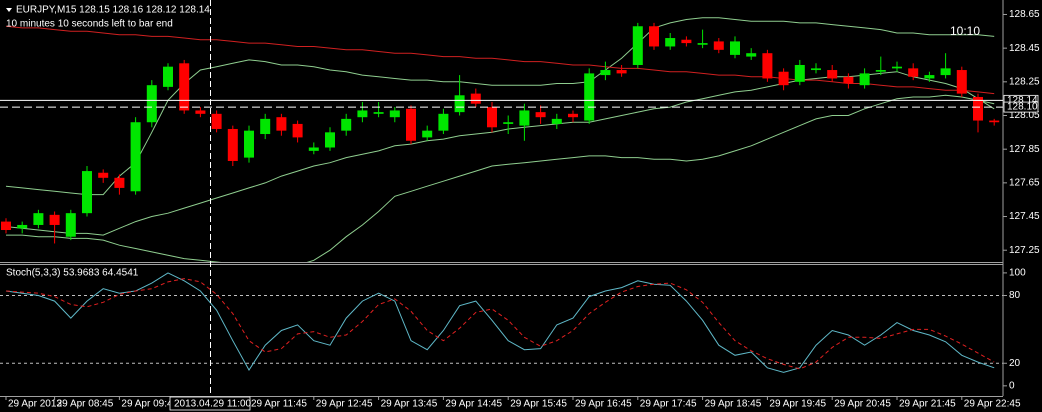  What do you see at coordinates (1024, 182) in the screenshot?
I see `y-tick-label: 127.65` at bounding box center [1024, 182].